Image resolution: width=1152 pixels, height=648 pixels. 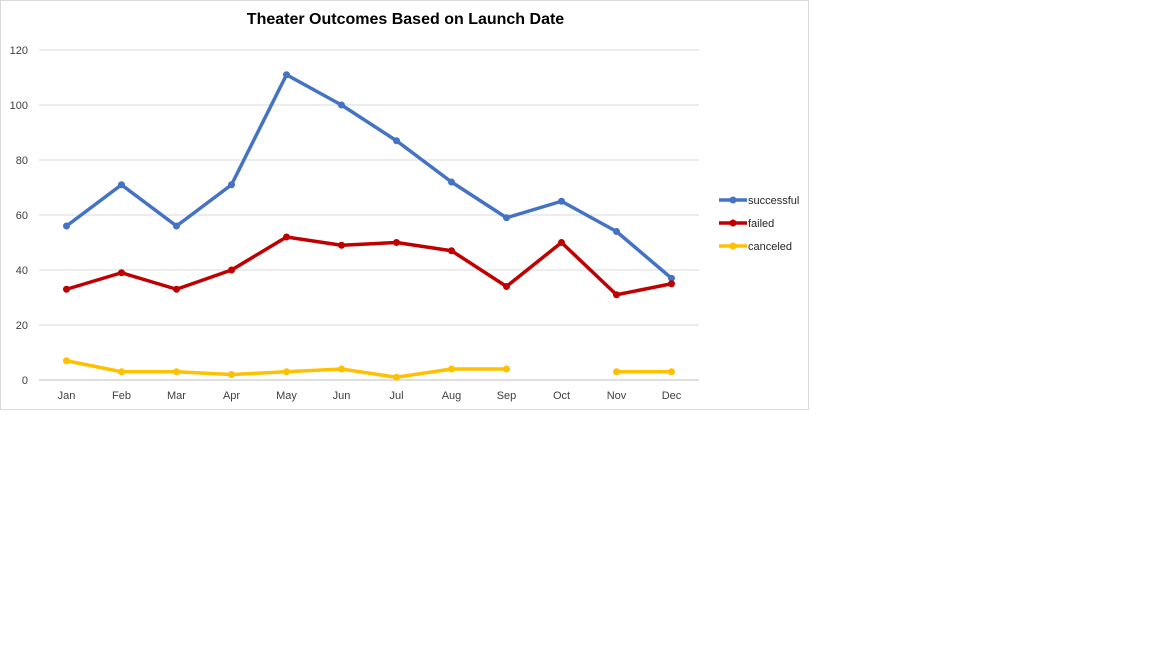 What do you see at coordinates (22, 326) in the screenshot?
I see `y-tick-label: 20` at bounding box center [22, 326].